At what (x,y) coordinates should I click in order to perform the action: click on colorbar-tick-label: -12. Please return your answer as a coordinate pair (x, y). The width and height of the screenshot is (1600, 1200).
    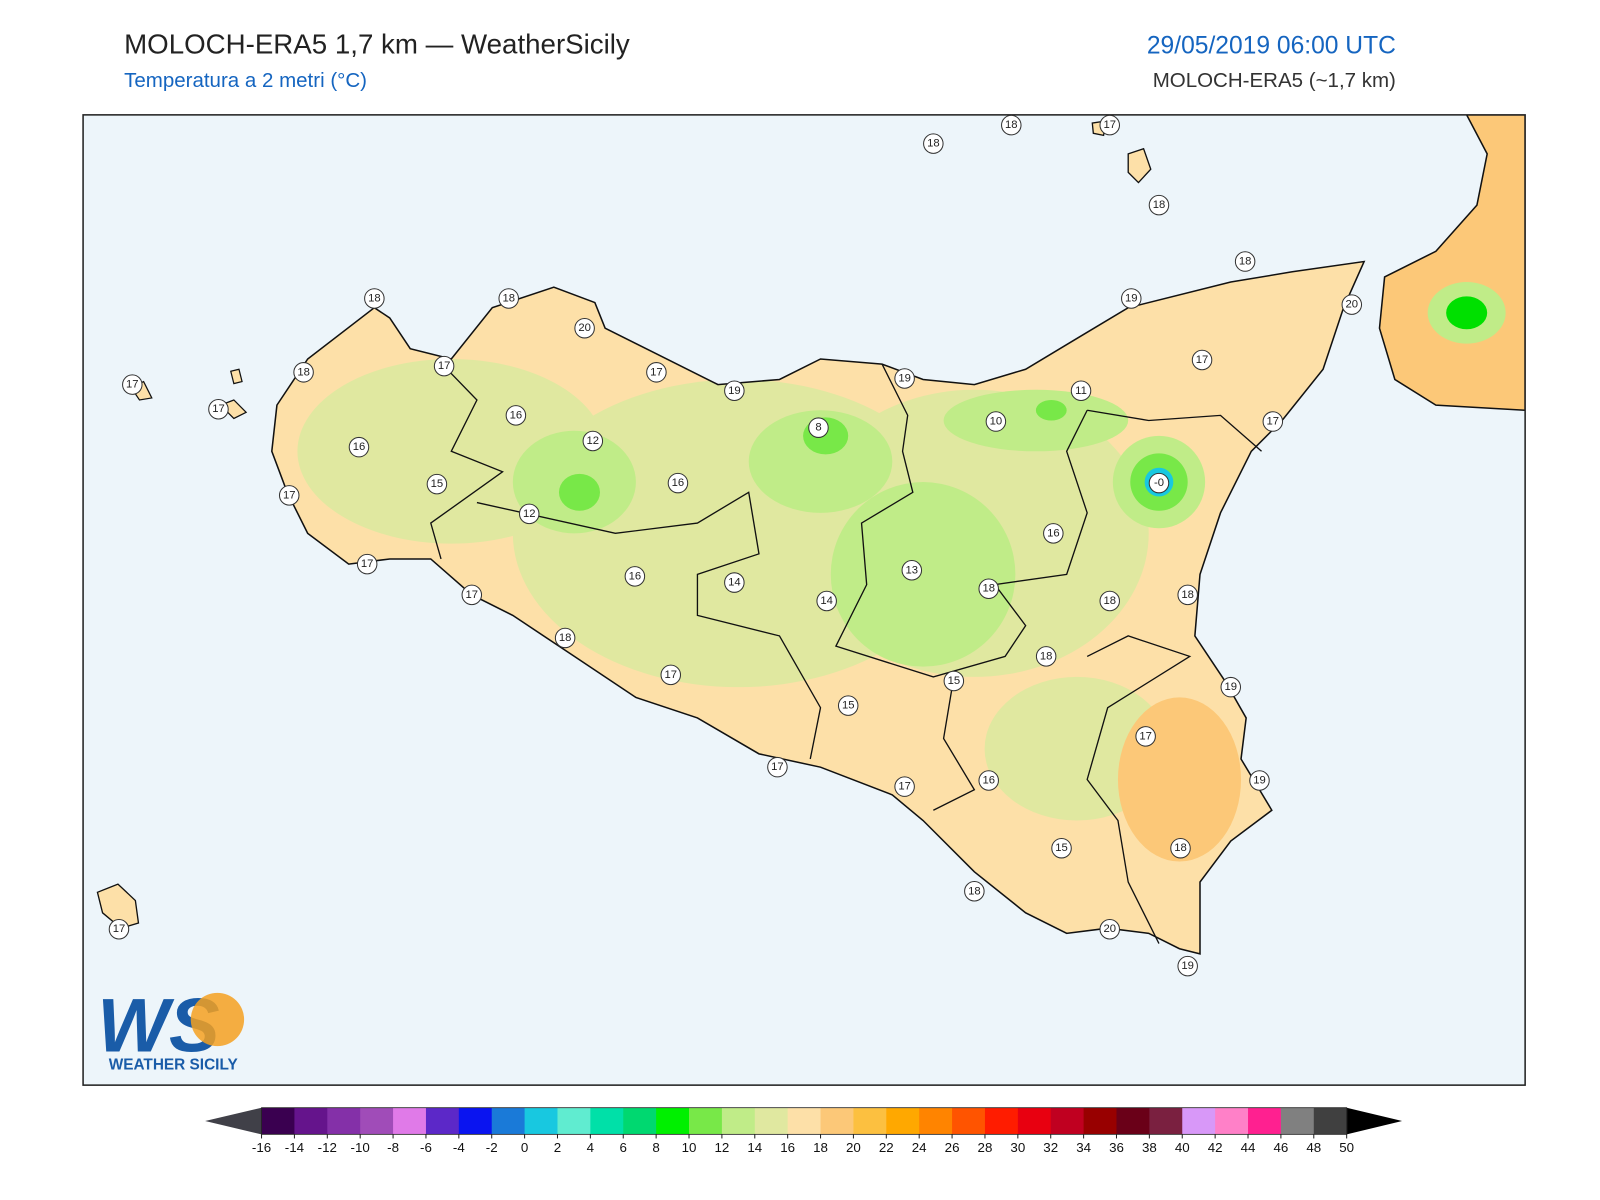
    Looking at the image, I should click on (327, 1147).